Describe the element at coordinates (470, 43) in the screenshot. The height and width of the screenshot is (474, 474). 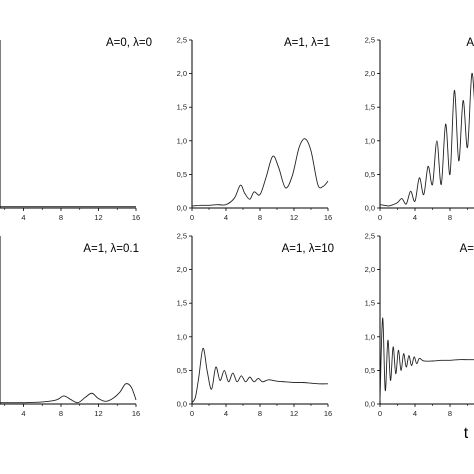
I see `panel-title: A` at that location.